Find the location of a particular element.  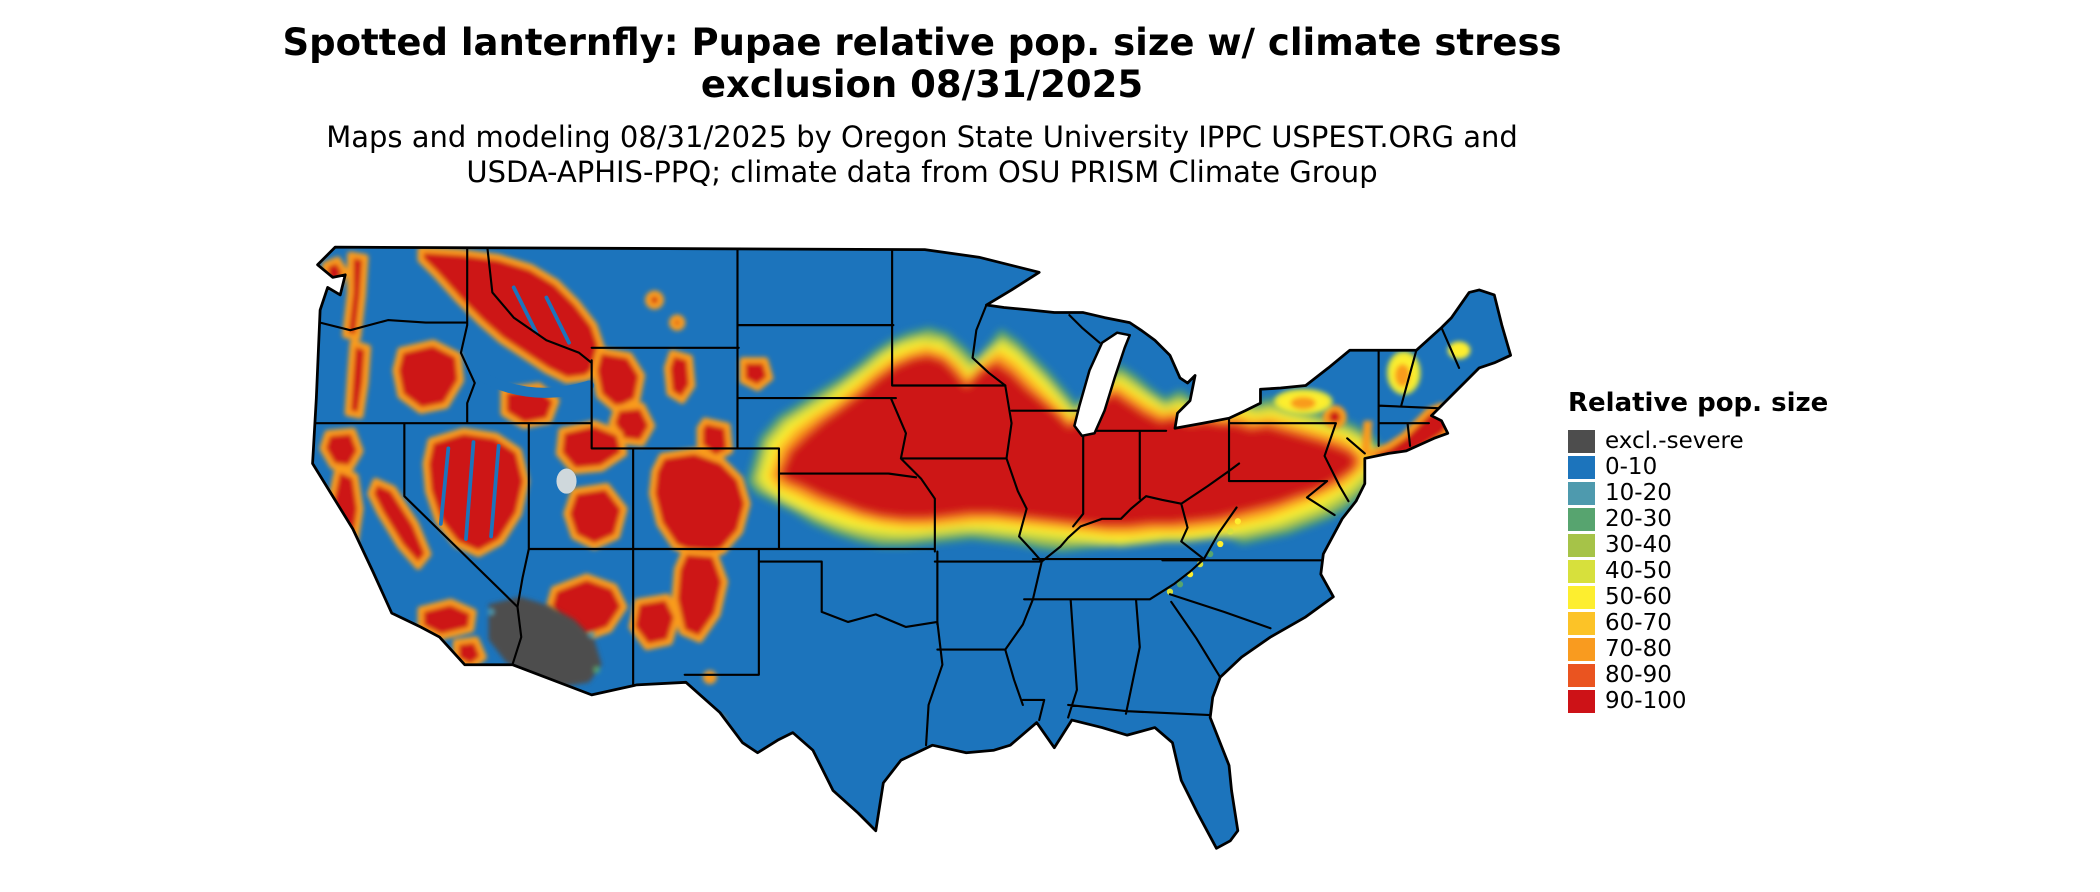

page-title-line2: exclusion 08/31/2025 is located at coordinates (922, 84).